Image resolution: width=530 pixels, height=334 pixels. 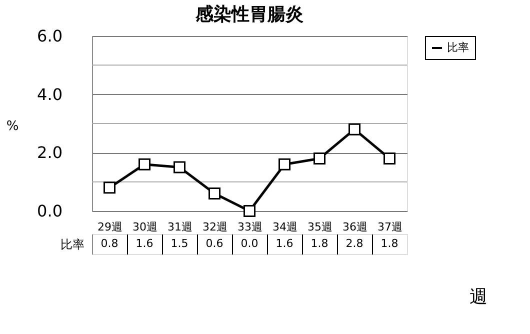 What do you see at coordinates (72, 245) in the screenshot?
I see `text: 比率` at bounding box center [72, 245].